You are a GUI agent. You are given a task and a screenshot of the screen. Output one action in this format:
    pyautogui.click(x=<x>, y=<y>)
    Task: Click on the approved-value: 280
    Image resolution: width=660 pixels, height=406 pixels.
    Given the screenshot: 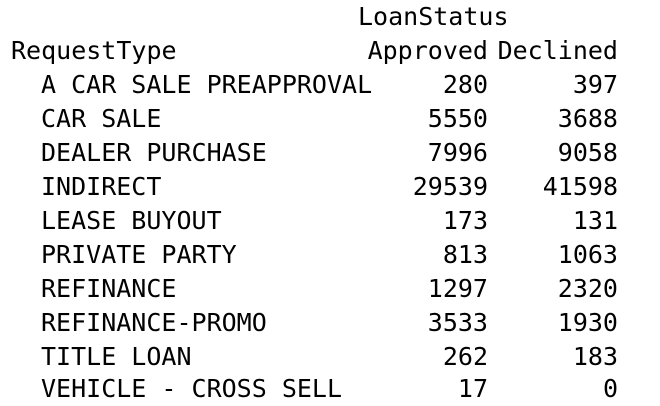 What is the action you would take?
    pyautogui.click(x=465, y=84)
    